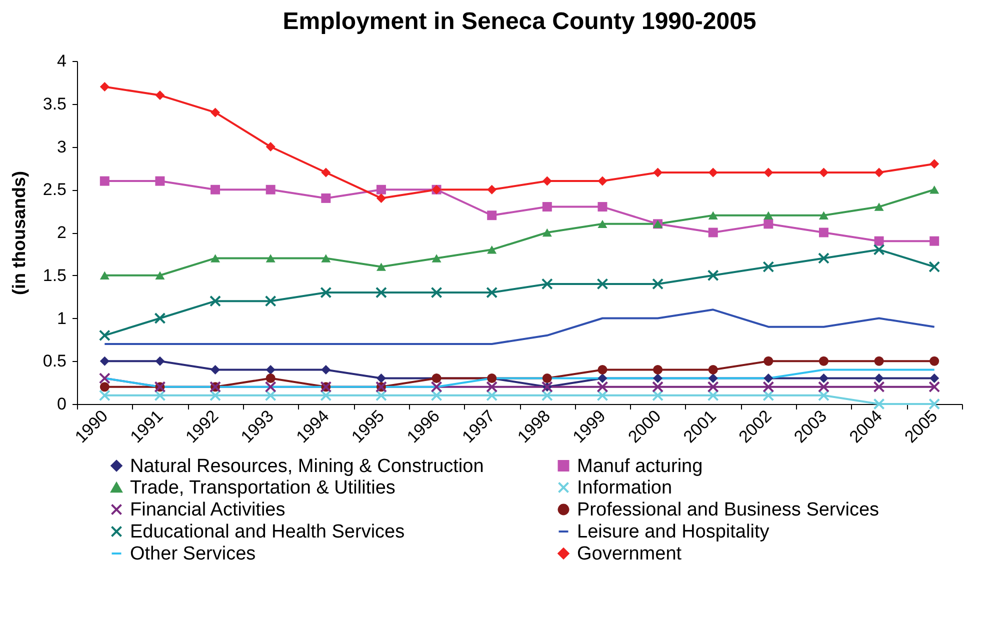 This screenshot has width=995, height=643. What do you see at coordinates (18, 233) in the screenshot?
I see `y-axis-title: (in thousands)` at bounding box center [18, 233].